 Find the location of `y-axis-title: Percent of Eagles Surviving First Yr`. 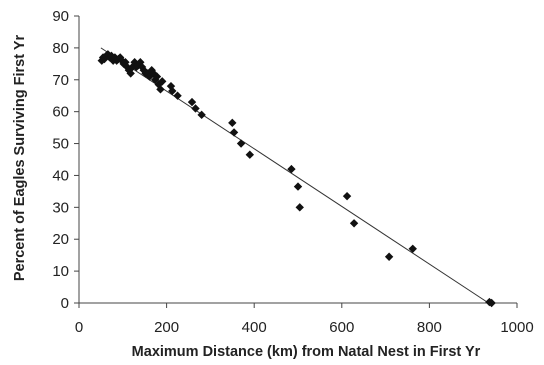

y-axis-title: Percent of Eagles Surviving First Yr is located at coordinates (20, 157).